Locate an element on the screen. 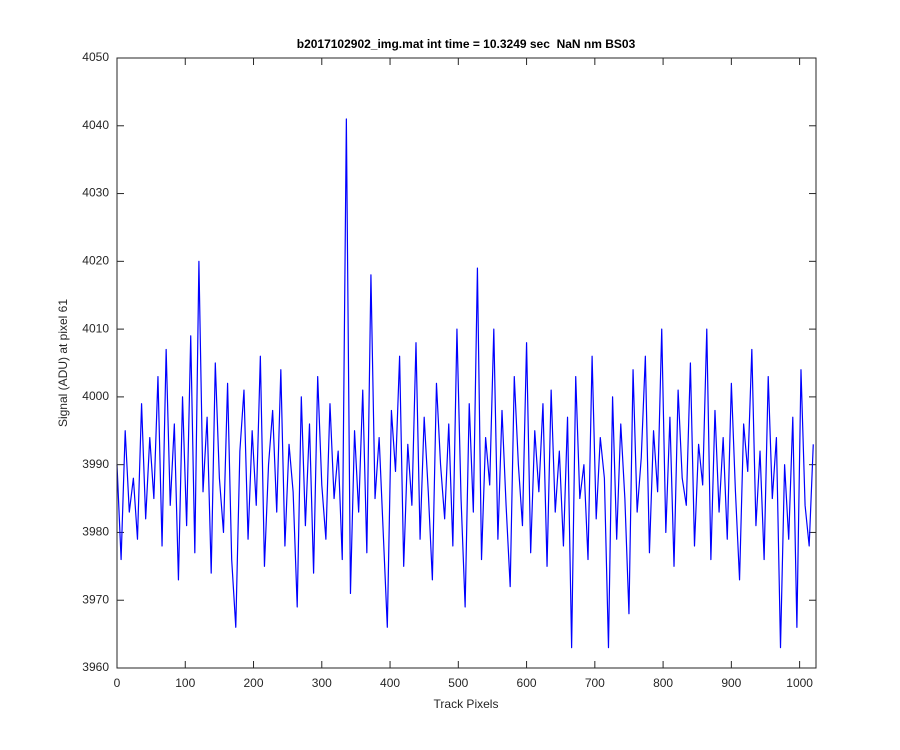 This screenshot has width=900, height=750. x-axis-label: Track Pixels is located at coordinates (466, 704).